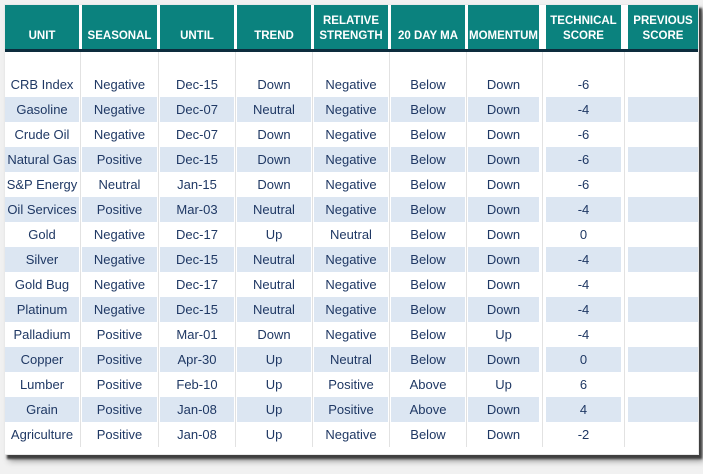  What do you see at coordinates (197, 359) in the screenshot?
I see `cell-until: Apr-30` at bounding box center [197, 359].